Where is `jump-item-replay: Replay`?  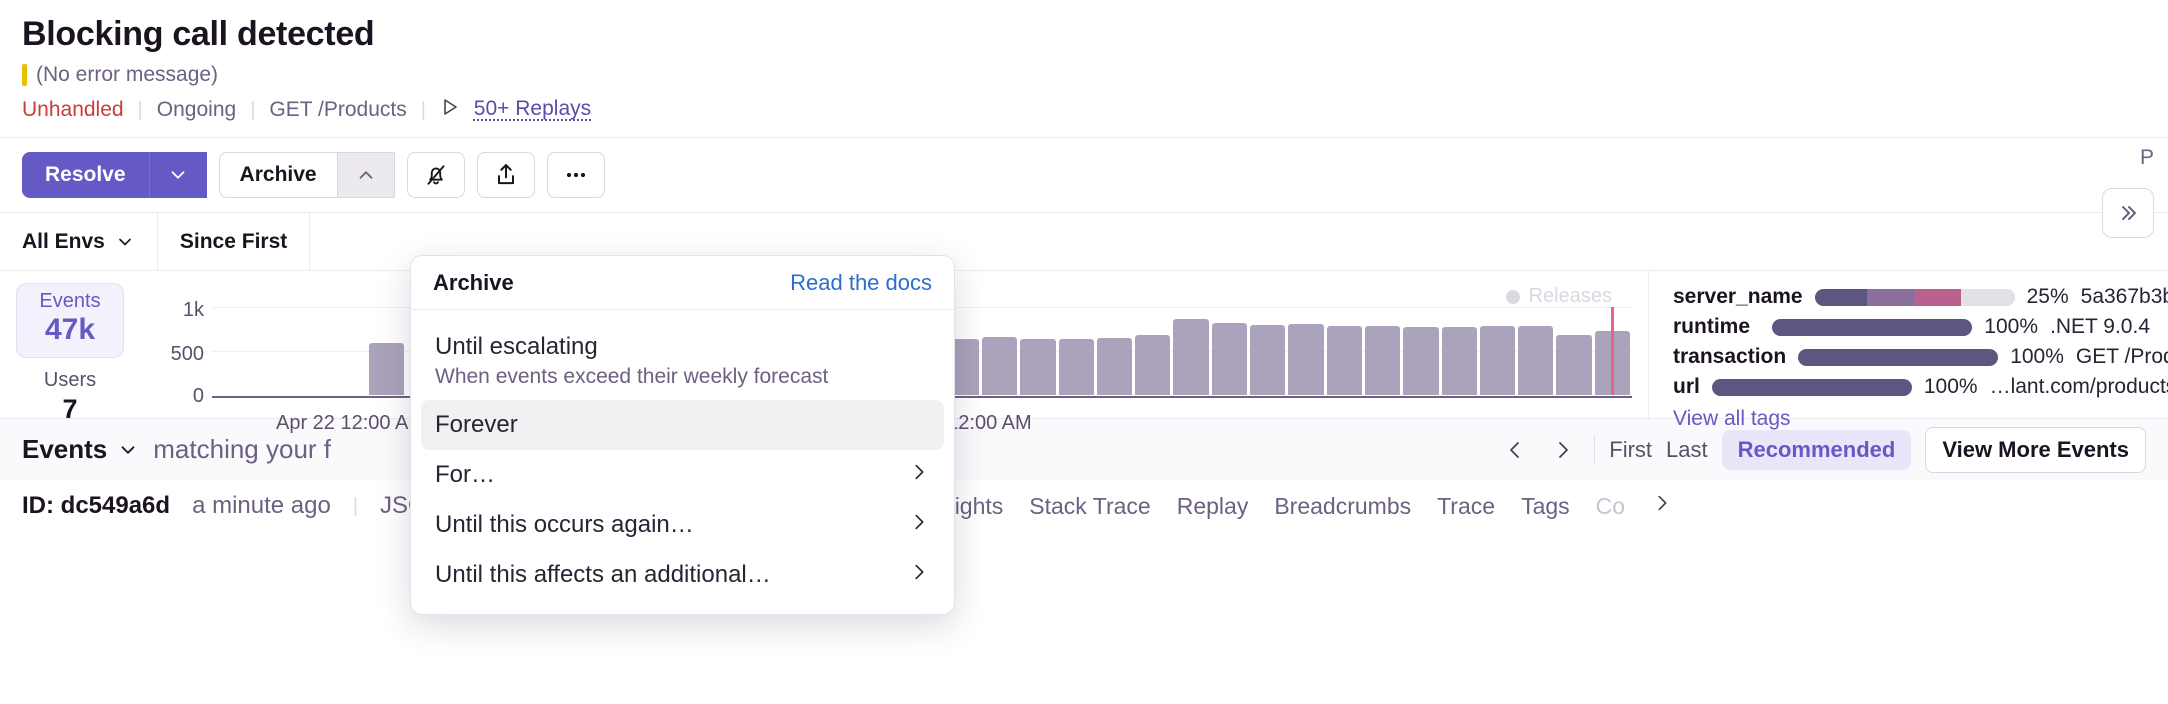 jump-item-replay: Replay is located at coordinates (1212, 505).